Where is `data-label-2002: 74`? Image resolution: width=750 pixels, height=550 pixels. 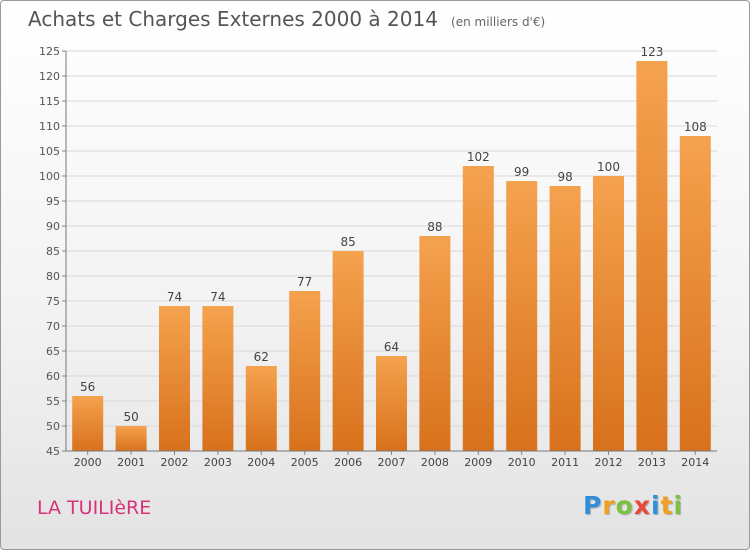 data-label-2002: 74 is located at coordinates (174, 297).